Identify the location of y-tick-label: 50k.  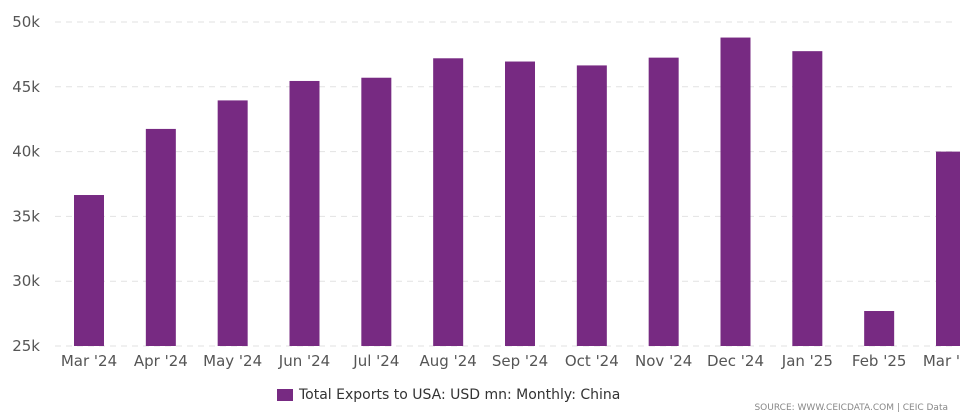
(26, 22).